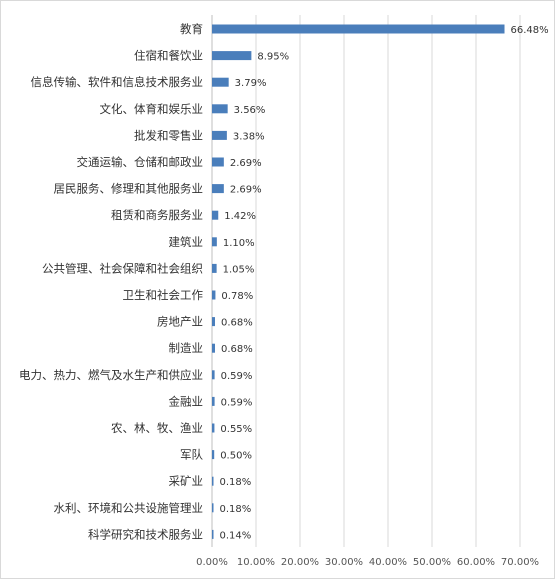  Describe the element at coordinates (168, 135) in the screenshot. I see `category-label: 批发和零售业` at that location.